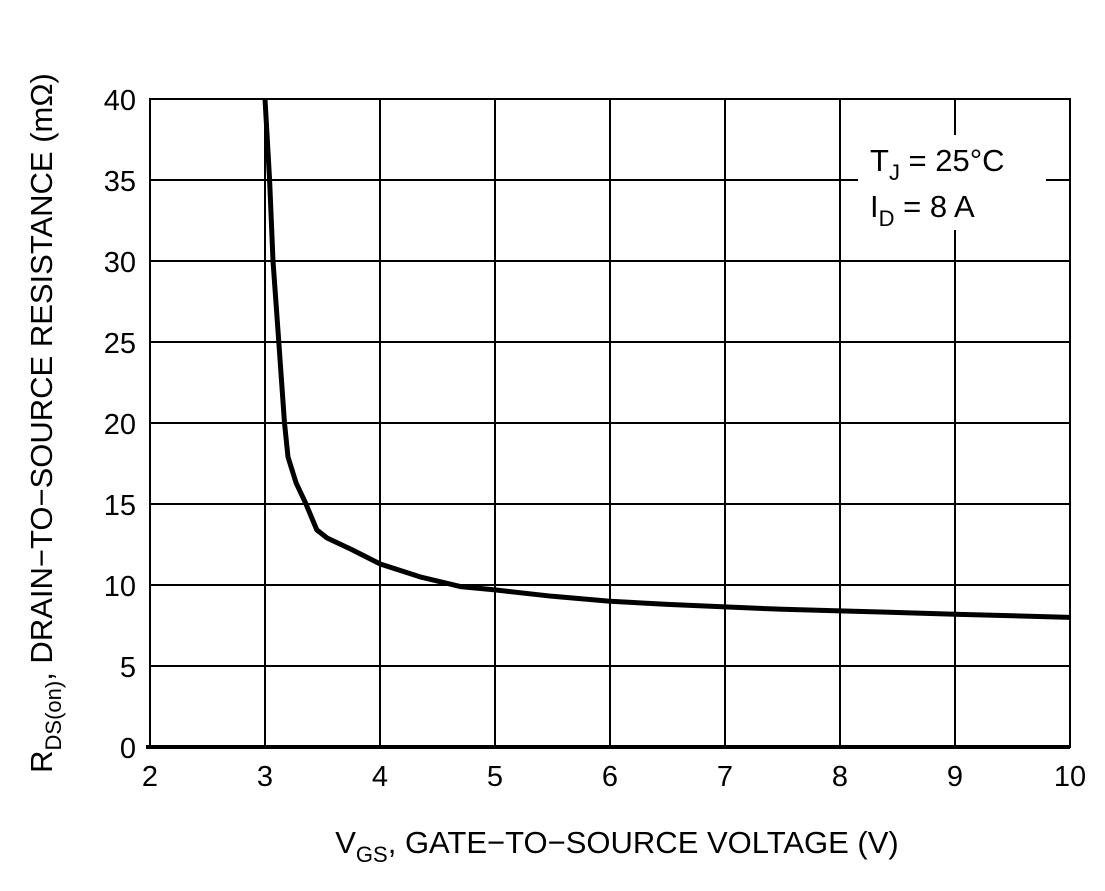 The width and height of the screenshot is (1105, 891). I want to click on y-tick-label: 30, so click(120, 263).